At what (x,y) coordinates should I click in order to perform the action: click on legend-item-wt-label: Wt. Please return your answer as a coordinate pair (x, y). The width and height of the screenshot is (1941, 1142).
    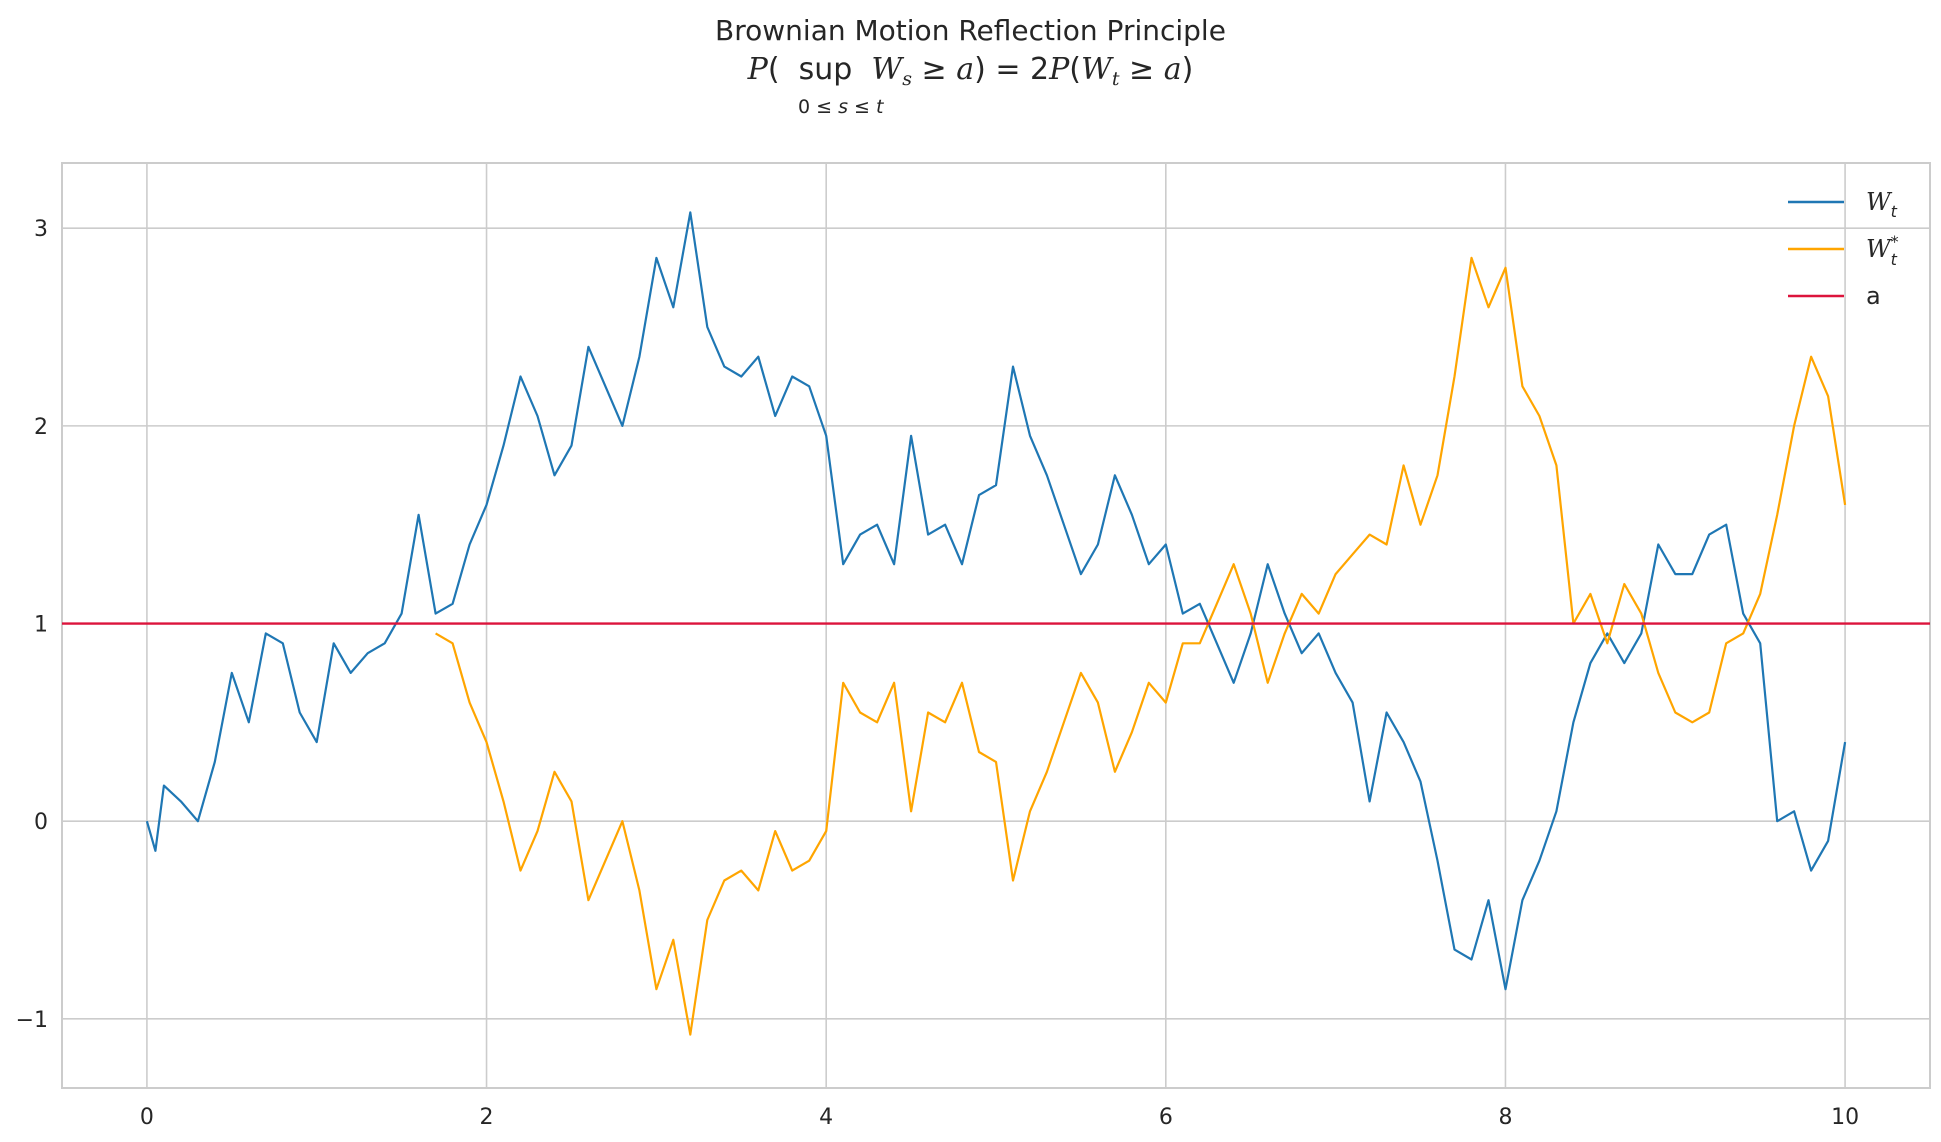
    Looking at the image, I should click on (1882, 204).